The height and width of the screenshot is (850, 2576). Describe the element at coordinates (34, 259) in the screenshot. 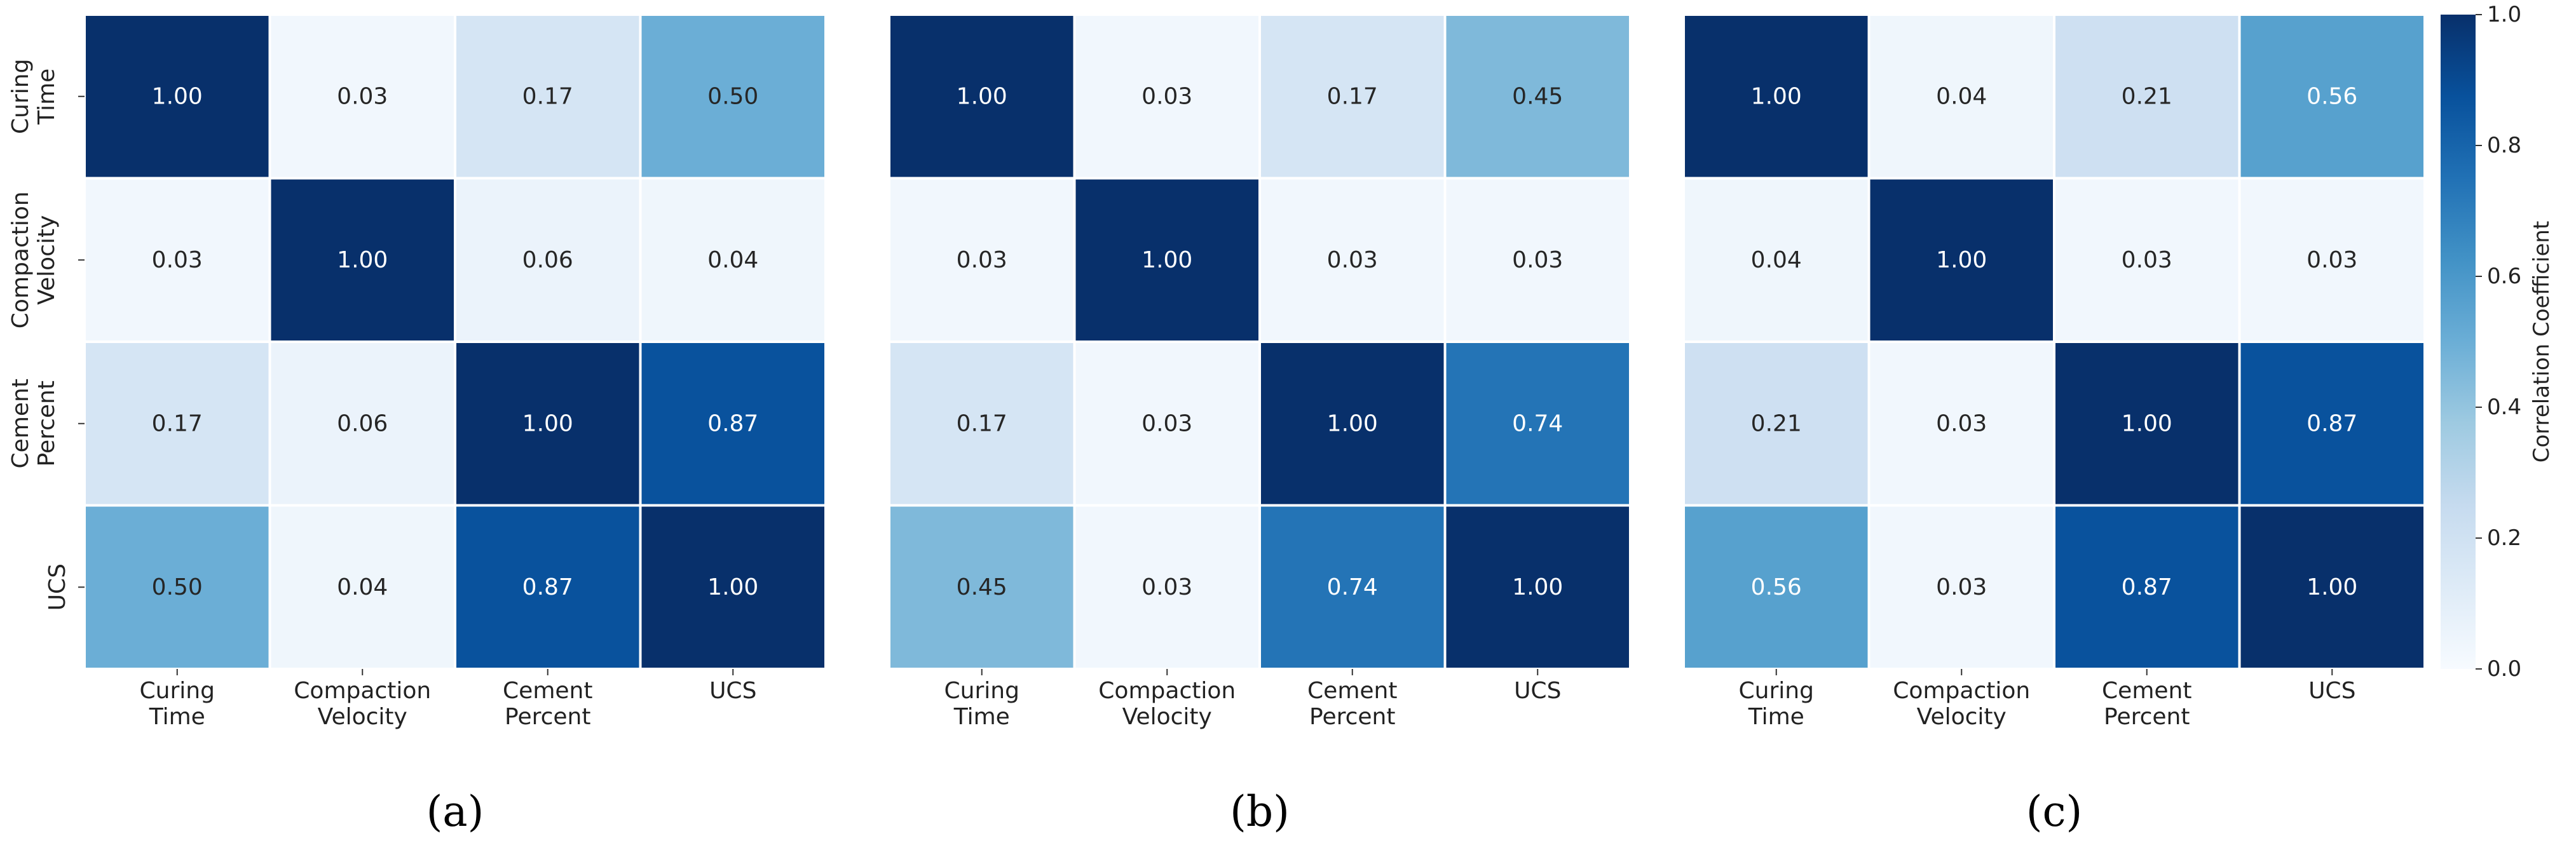

I see `y-tick-label: CompactionVelocity` at that location.